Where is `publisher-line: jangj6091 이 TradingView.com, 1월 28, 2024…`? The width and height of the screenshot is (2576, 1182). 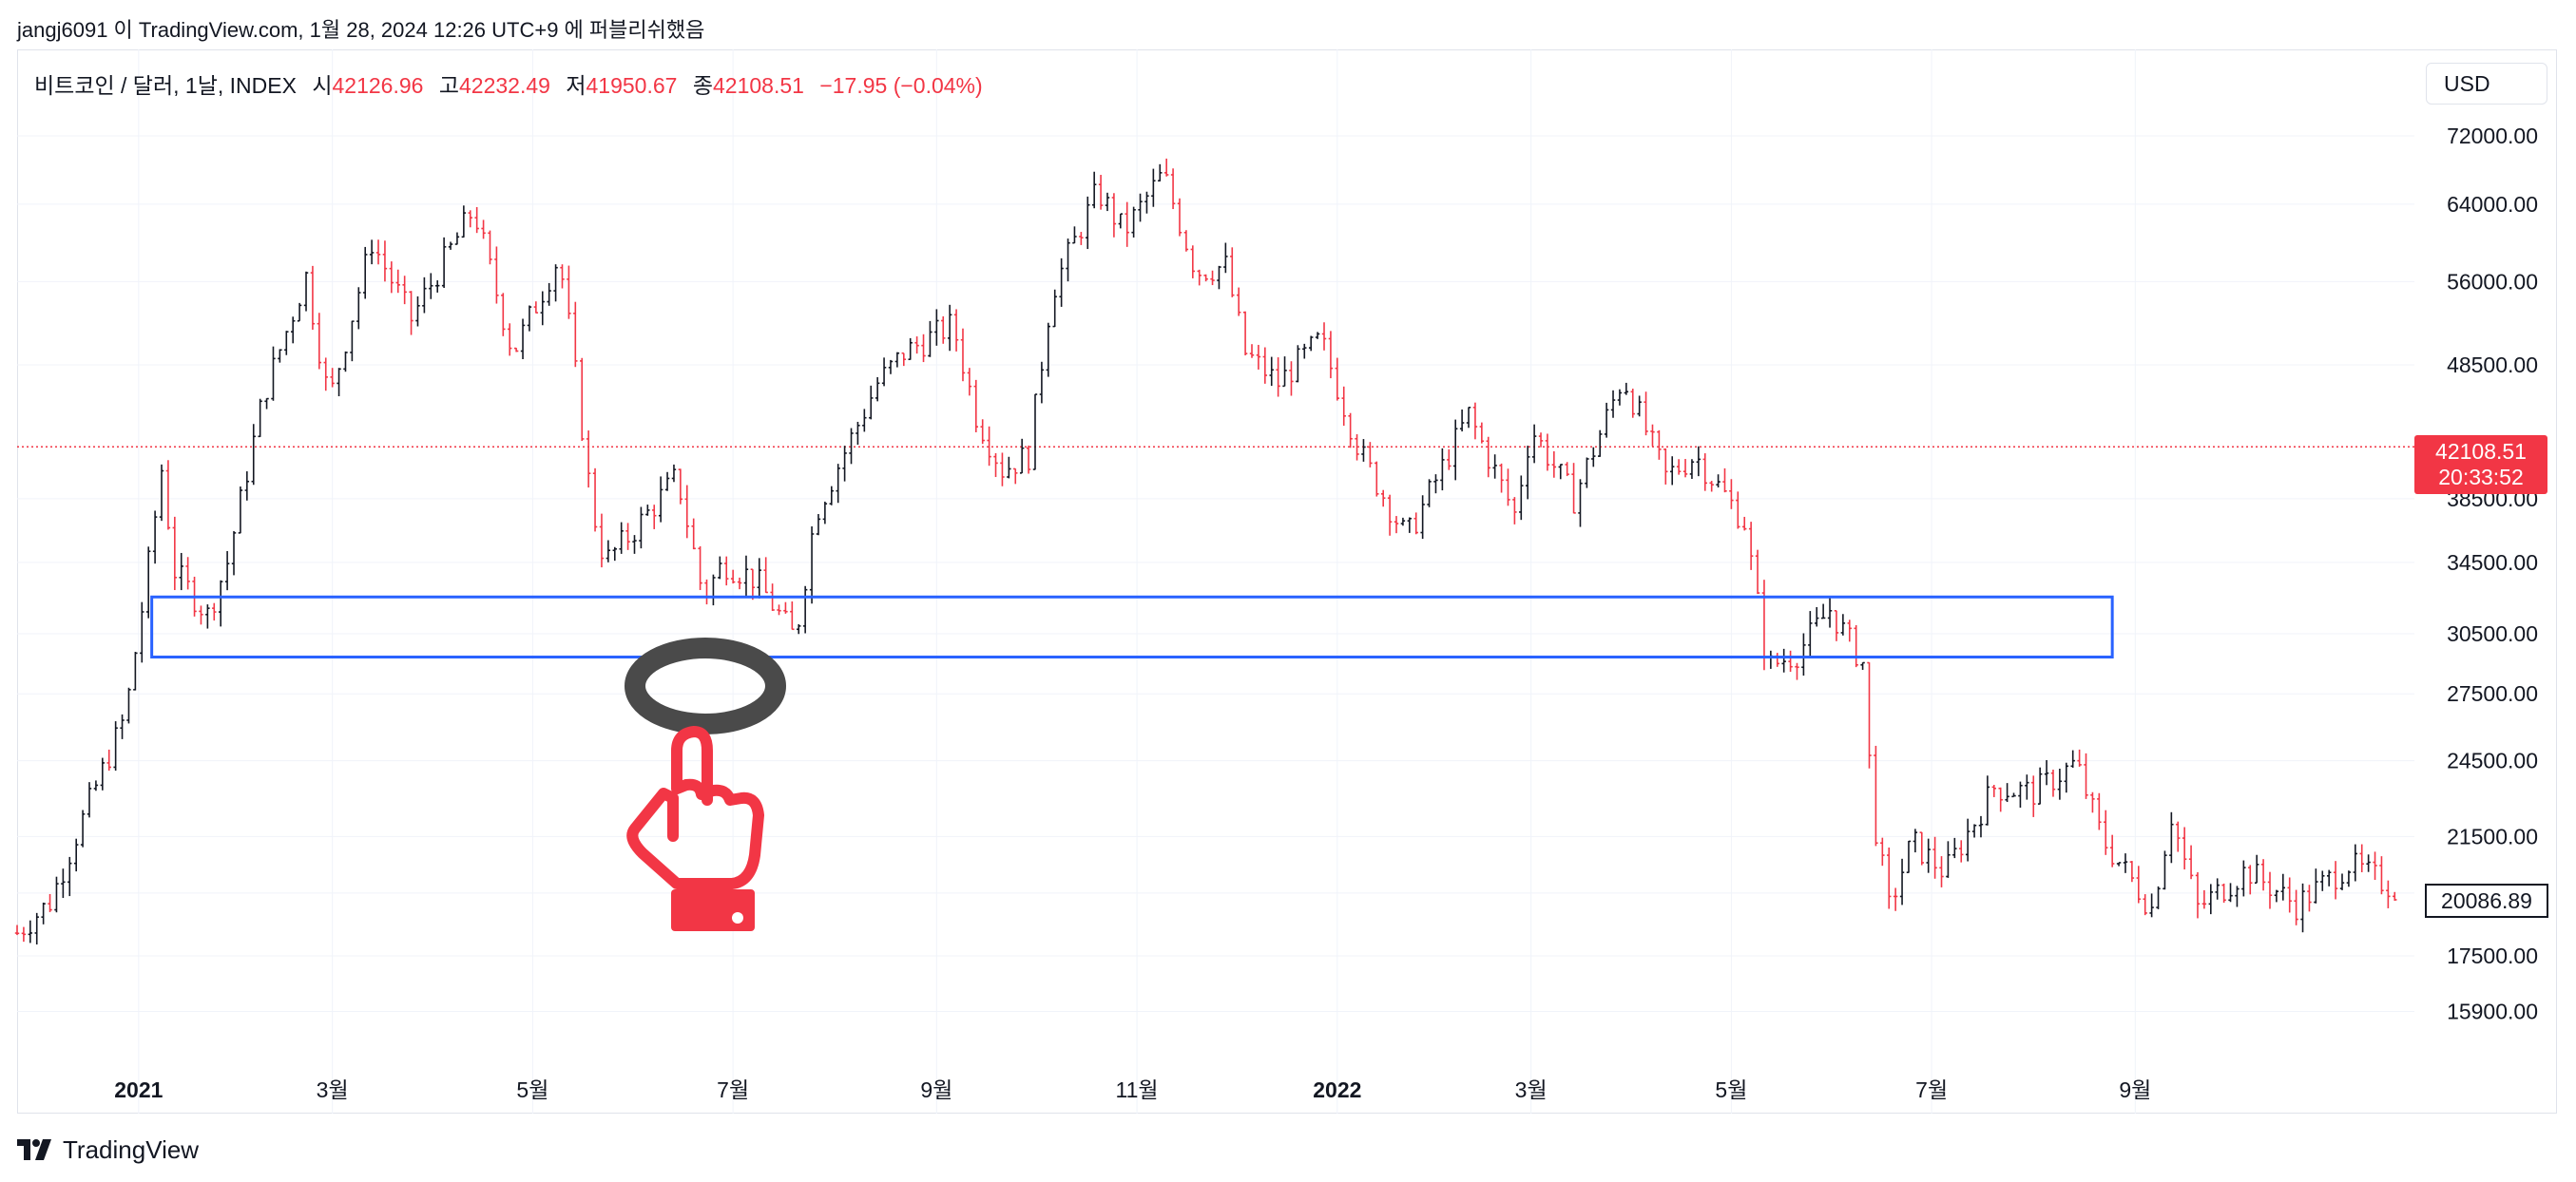
publisher-line: jangj6091 이 TradingView.com, 1월 28, 2024… is located at coordinates (361, 30).